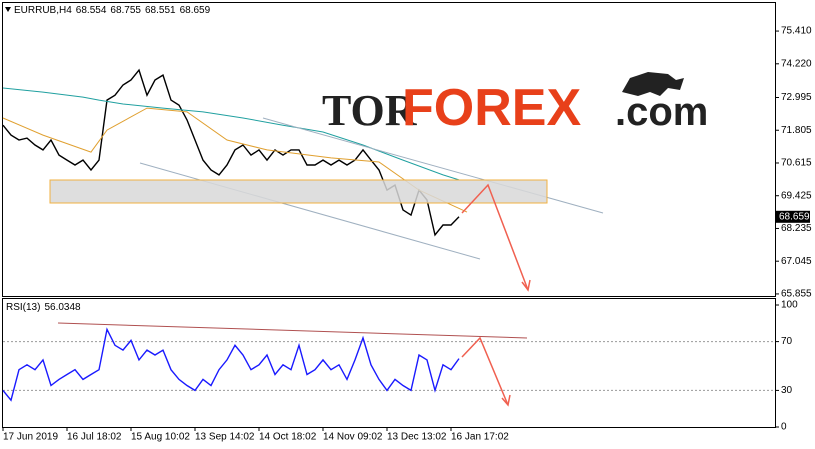 The width and height of the screenshot is (815, 449). What do you see at coordinates (125, 10) in the screenshot?
I see `high: 68.755` at bounding box center [125, 10].